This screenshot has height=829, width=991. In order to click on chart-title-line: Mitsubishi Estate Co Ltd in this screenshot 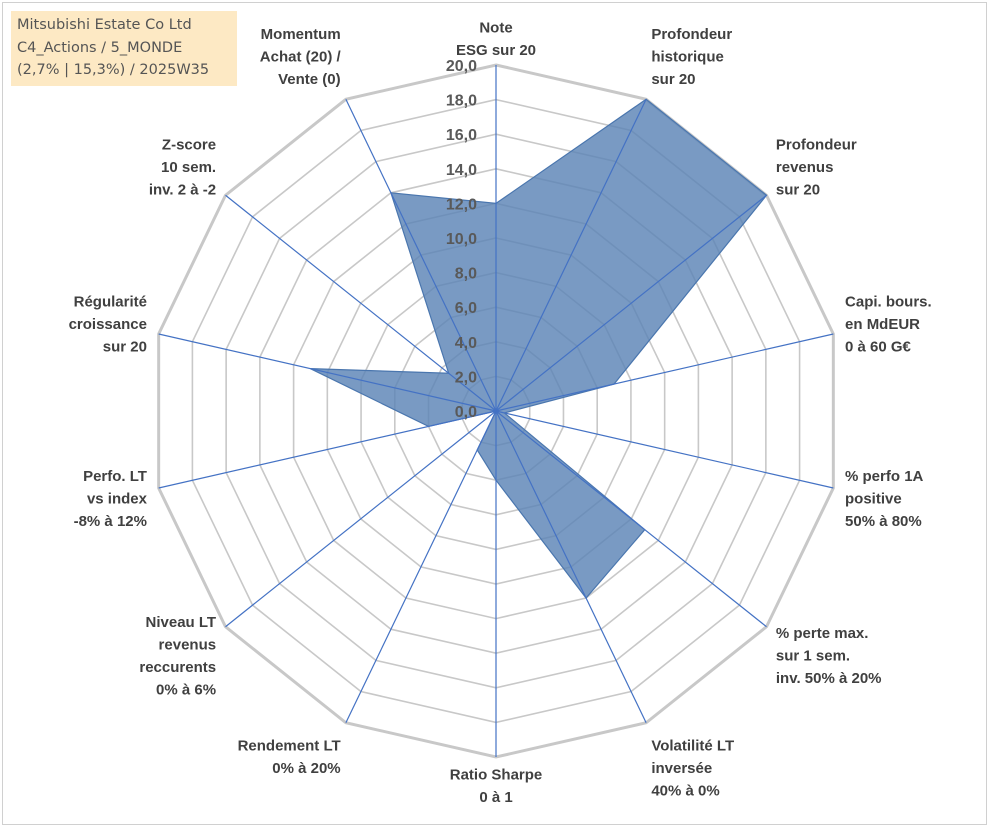, I will do `click(104, 25)`.